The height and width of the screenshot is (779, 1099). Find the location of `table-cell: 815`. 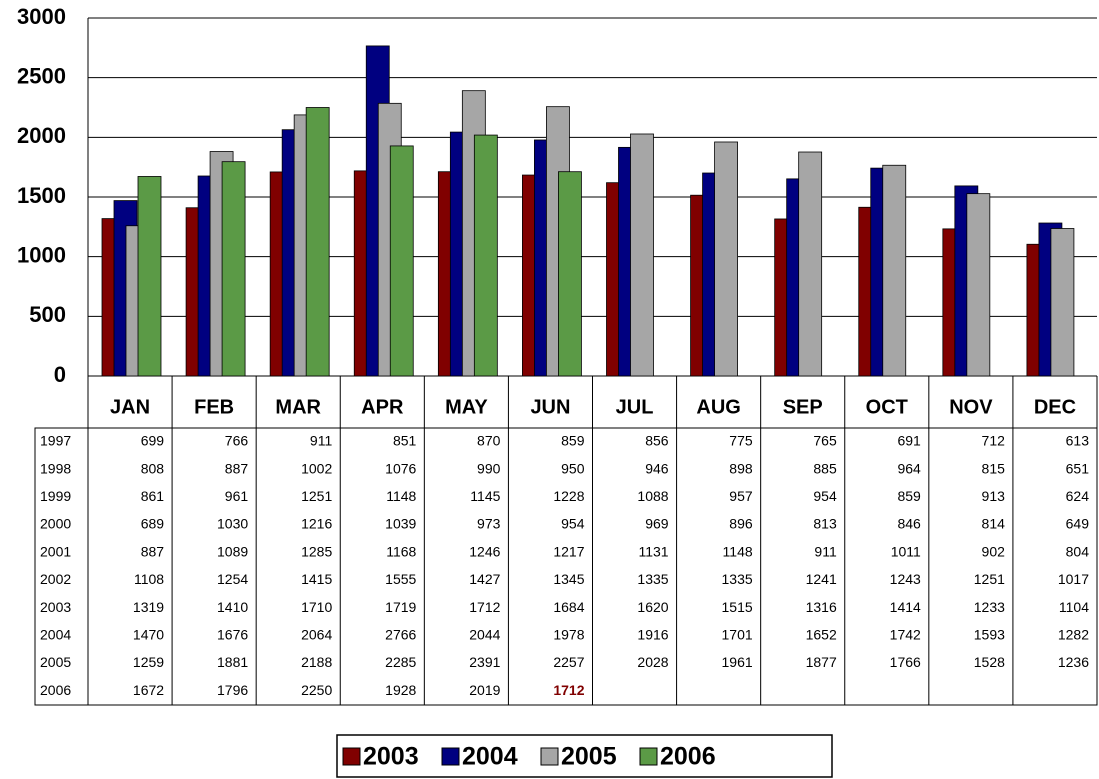

table-cell: 815 is located at coordinates (994, 468).